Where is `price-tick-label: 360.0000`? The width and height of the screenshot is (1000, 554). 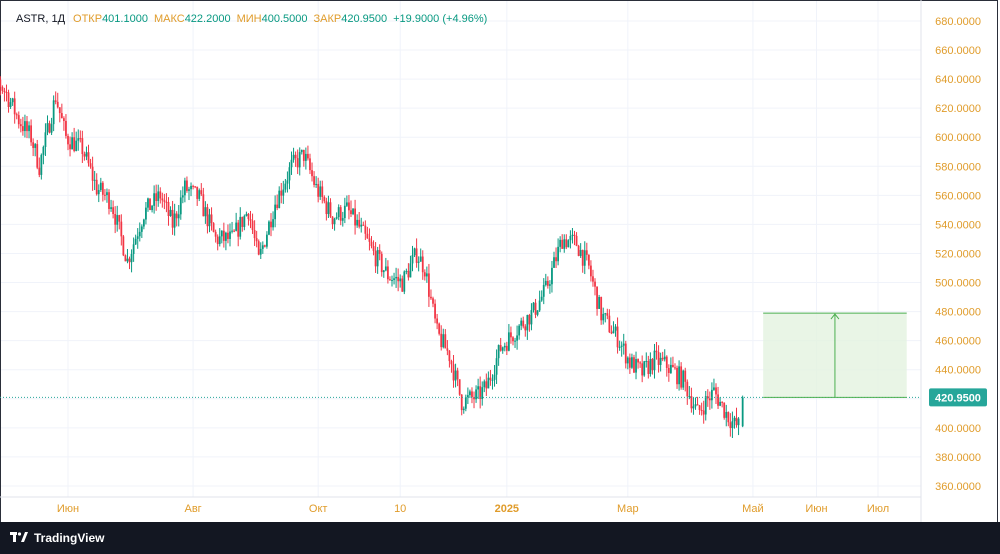 price-tick-label: 360.0000 is located at coordinates (958, 487).